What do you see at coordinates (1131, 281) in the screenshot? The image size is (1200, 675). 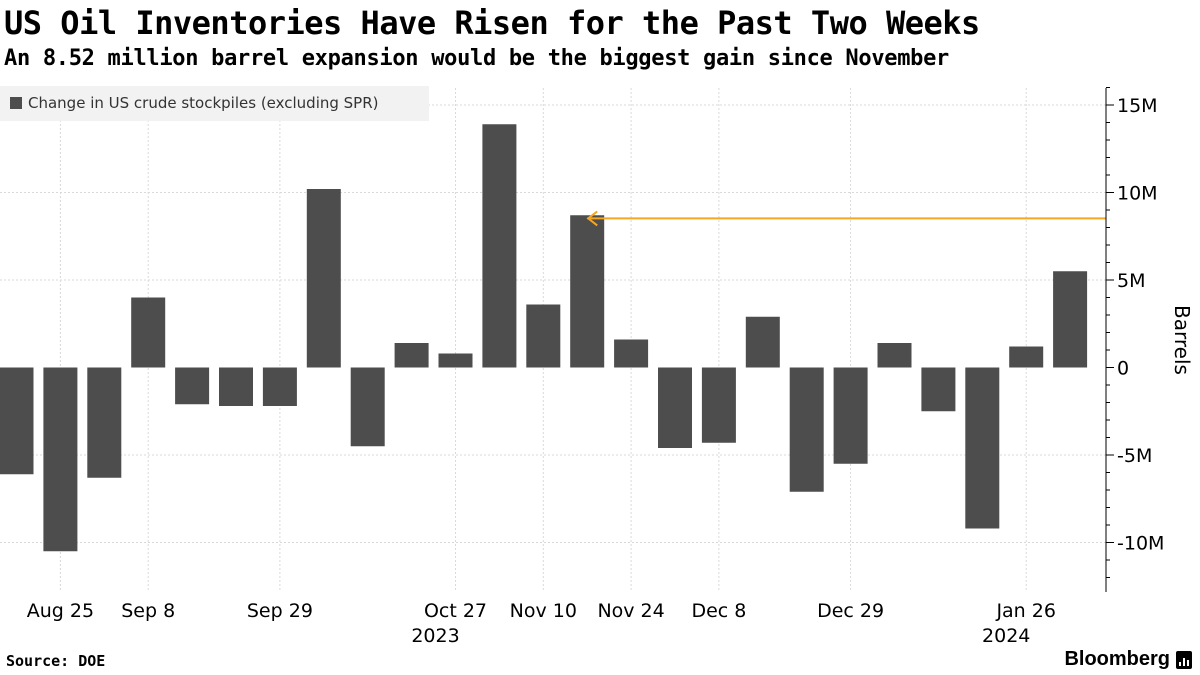 I see `y-tick-label: 5M` at bounding box center [1131, 281].